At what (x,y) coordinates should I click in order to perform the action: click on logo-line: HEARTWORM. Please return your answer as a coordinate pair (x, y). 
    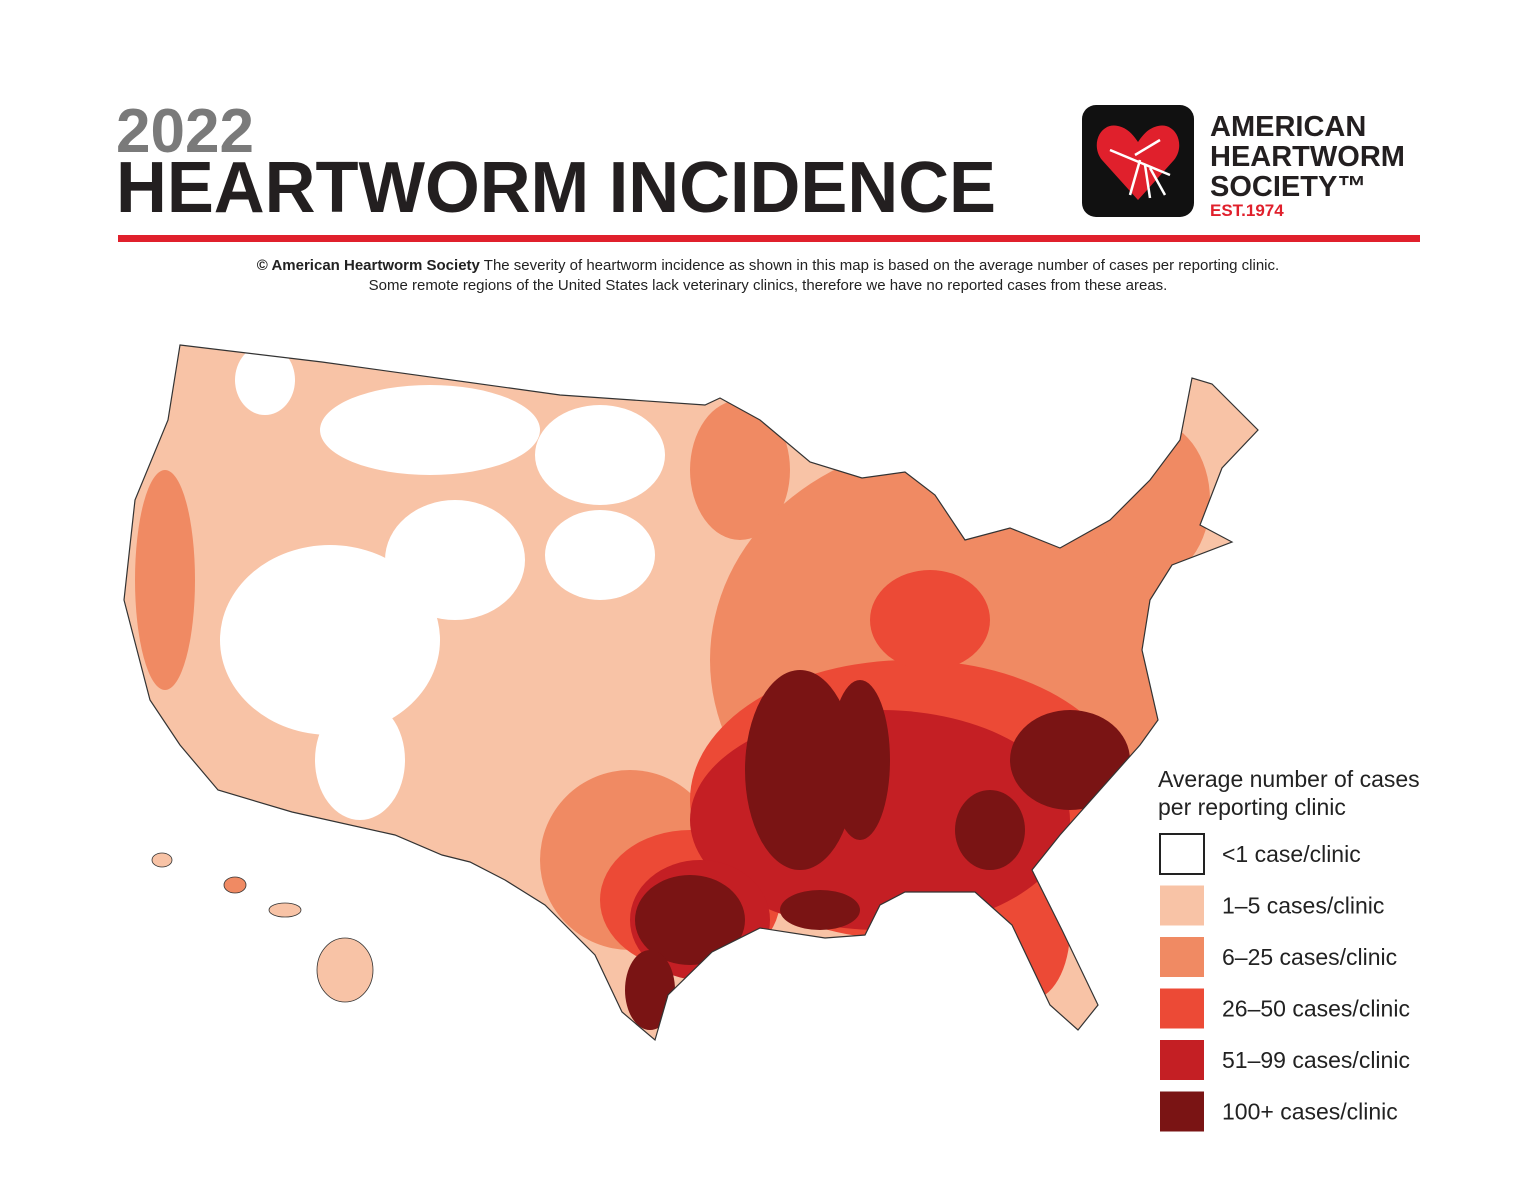
    Looking at the image, I should click on (1307, 157).